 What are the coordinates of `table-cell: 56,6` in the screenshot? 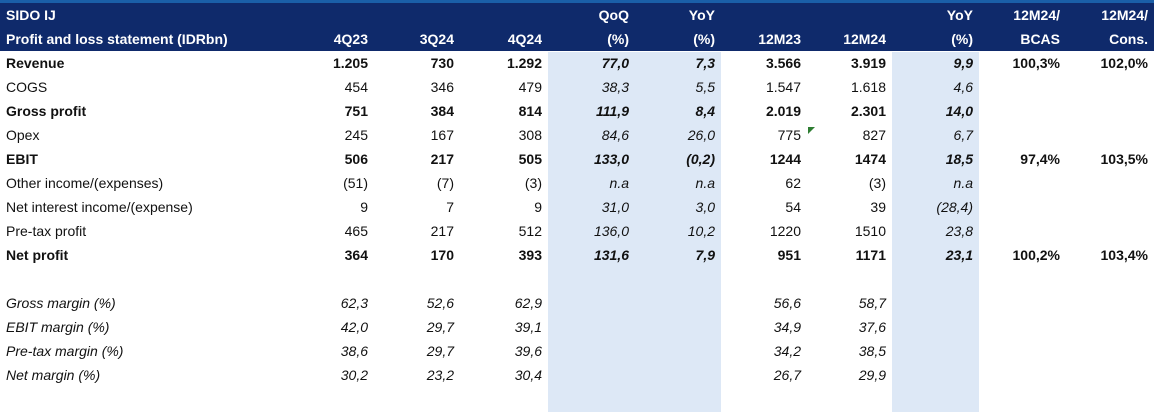 It's located at (787, 303).